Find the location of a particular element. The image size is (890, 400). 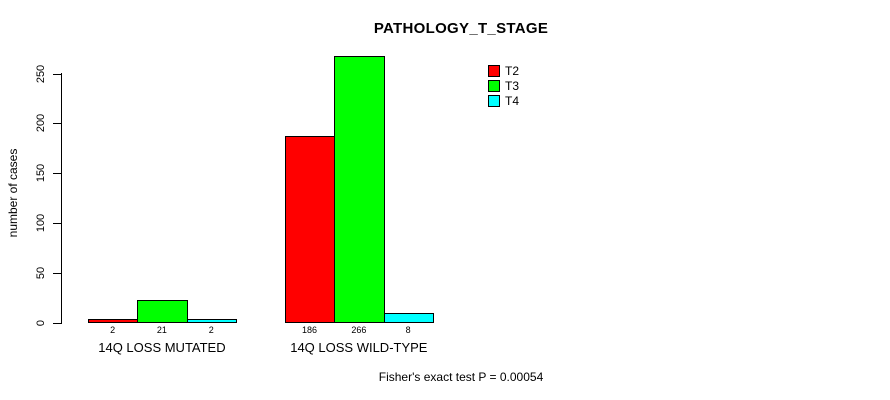

legend-swatch-t2 is located at coordinates (494, 70).